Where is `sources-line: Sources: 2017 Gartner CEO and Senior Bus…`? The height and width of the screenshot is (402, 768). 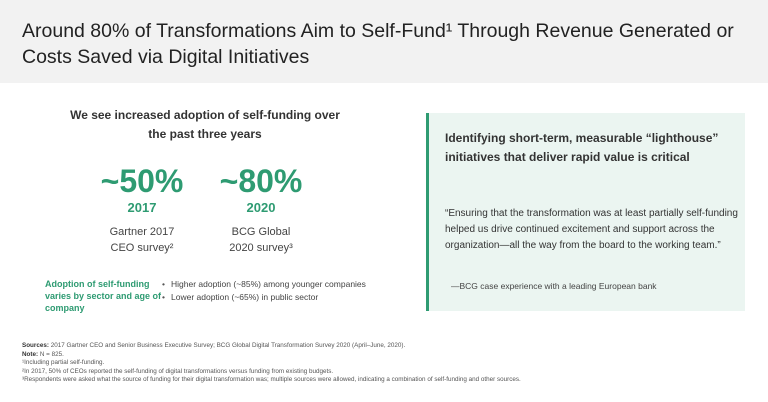 sources-line: Sources: 2017 Gartner CEO and Senior Bus… is located at coordinates (387, 346).